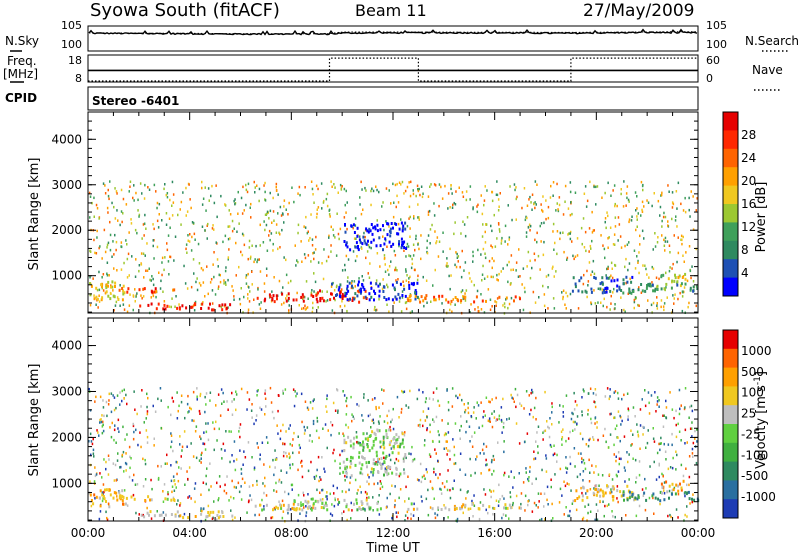 The image size is (800, 554). What do you see at coordinates (761, 427) in the screenshot?
I see `velocity-title-main: Velocity [m s` at bounding box center [761, 427].